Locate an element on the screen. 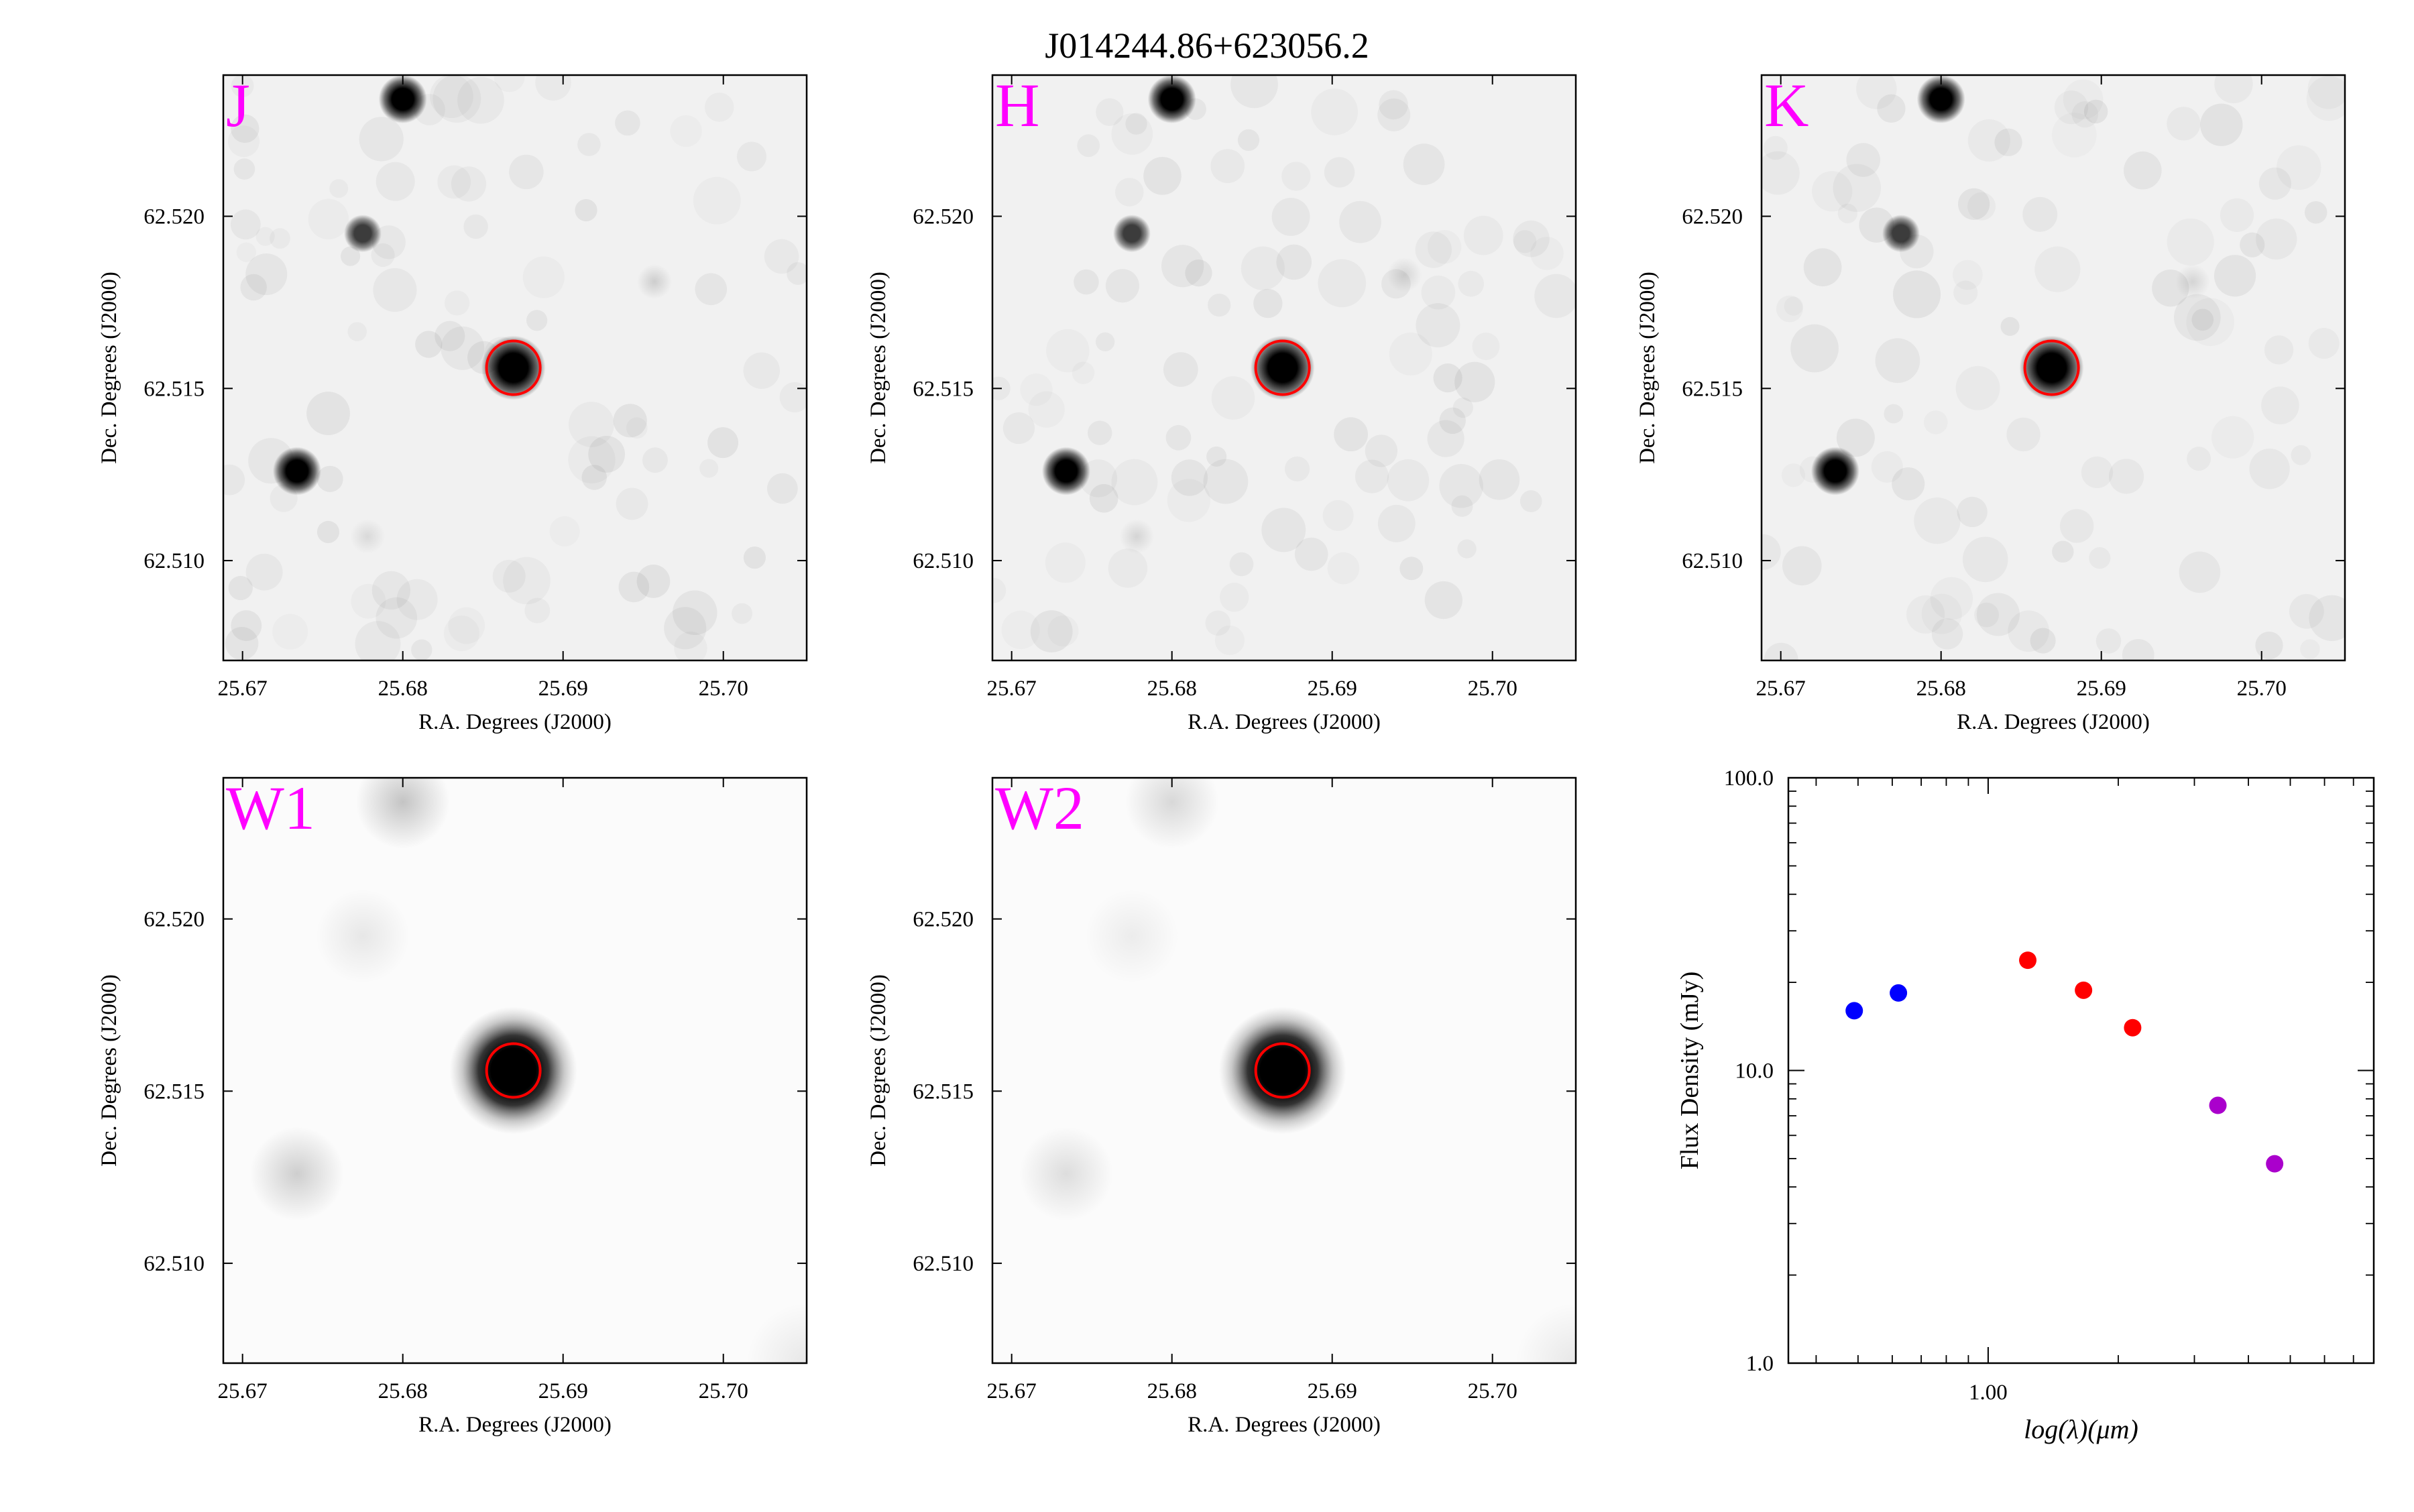 This screenshot has width=2414, height=1512. x-axis-label: R.A. Degrees (J2000) is located at coordinates (1284, 1425).